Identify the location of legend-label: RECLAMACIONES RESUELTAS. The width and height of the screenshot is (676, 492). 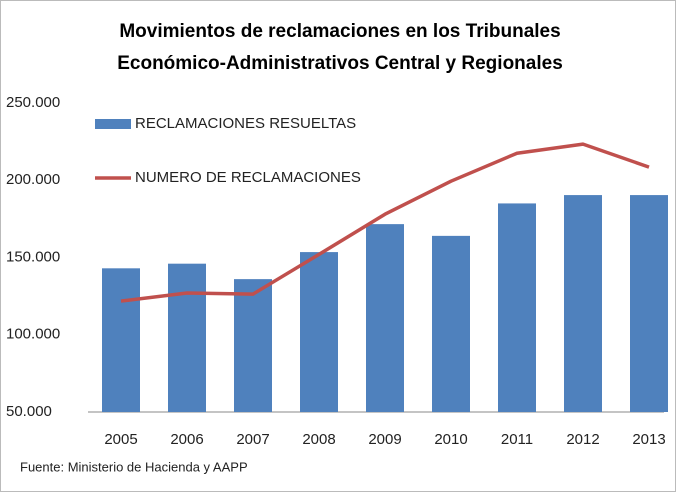
(245, 123).